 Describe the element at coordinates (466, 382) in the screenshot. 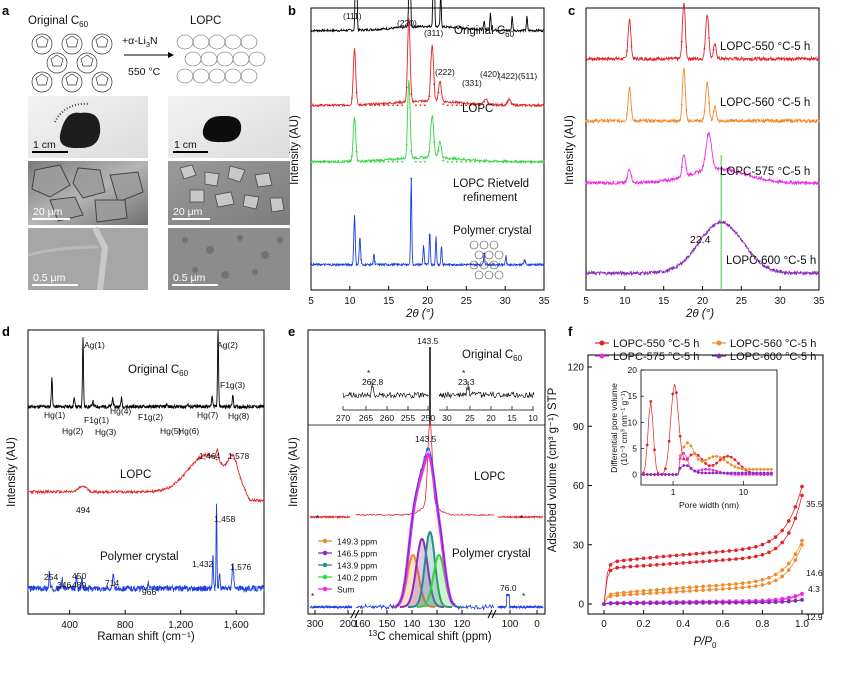

I see `e-label-233: 23.3` at that location.